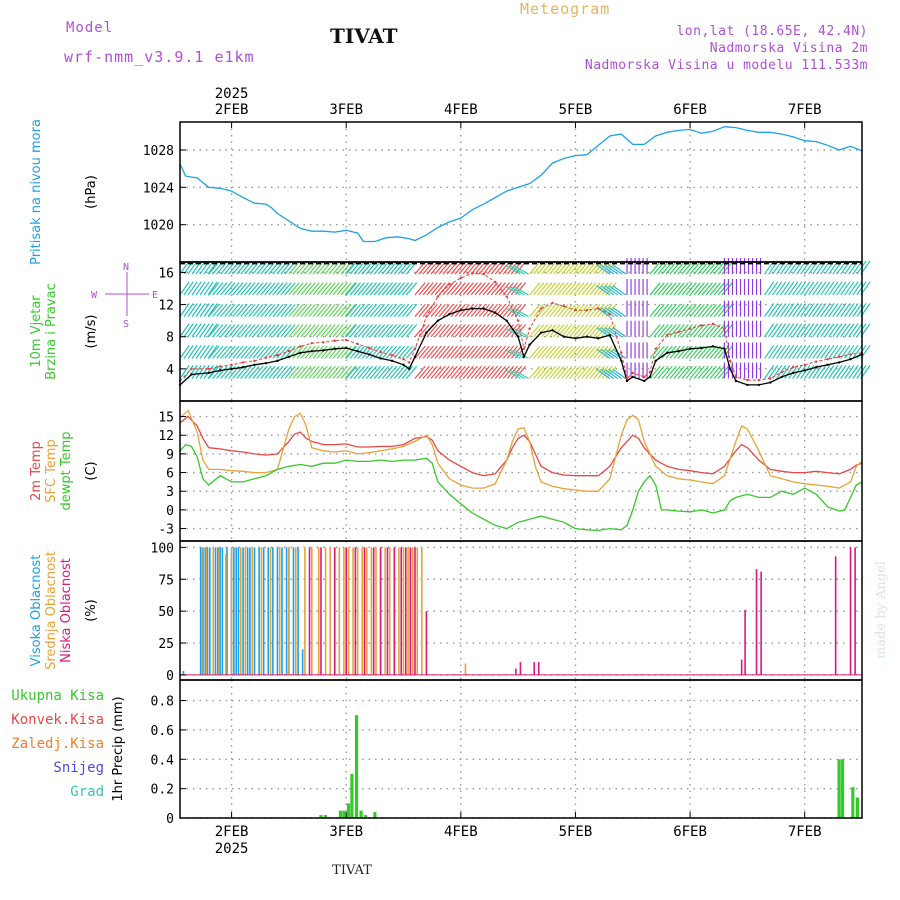  I want to click on y-tick-label: 8, so click(170, 338).